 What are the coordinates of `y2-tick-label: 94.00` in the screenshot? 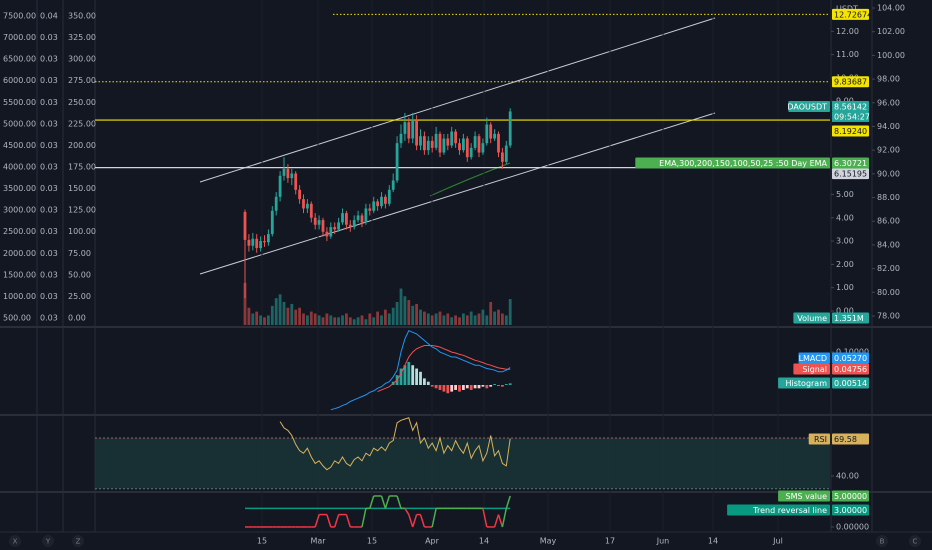 It's located at (888, 126).